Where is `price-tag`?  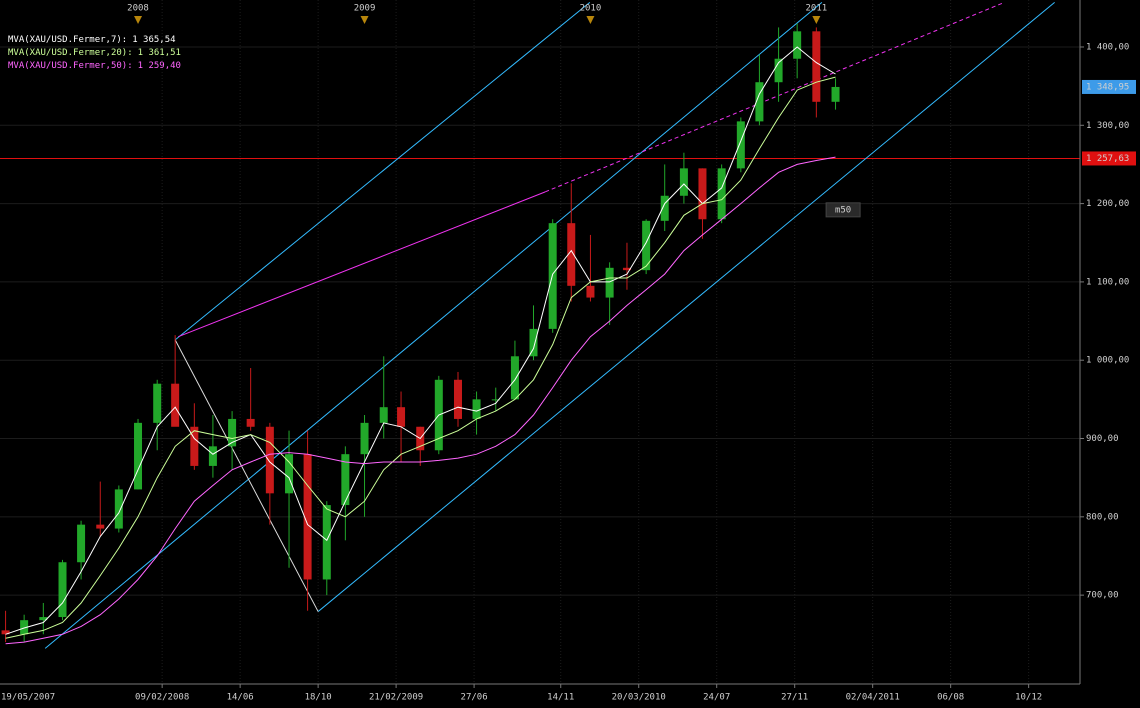 price-tag is located at coordinates (1109, 86).